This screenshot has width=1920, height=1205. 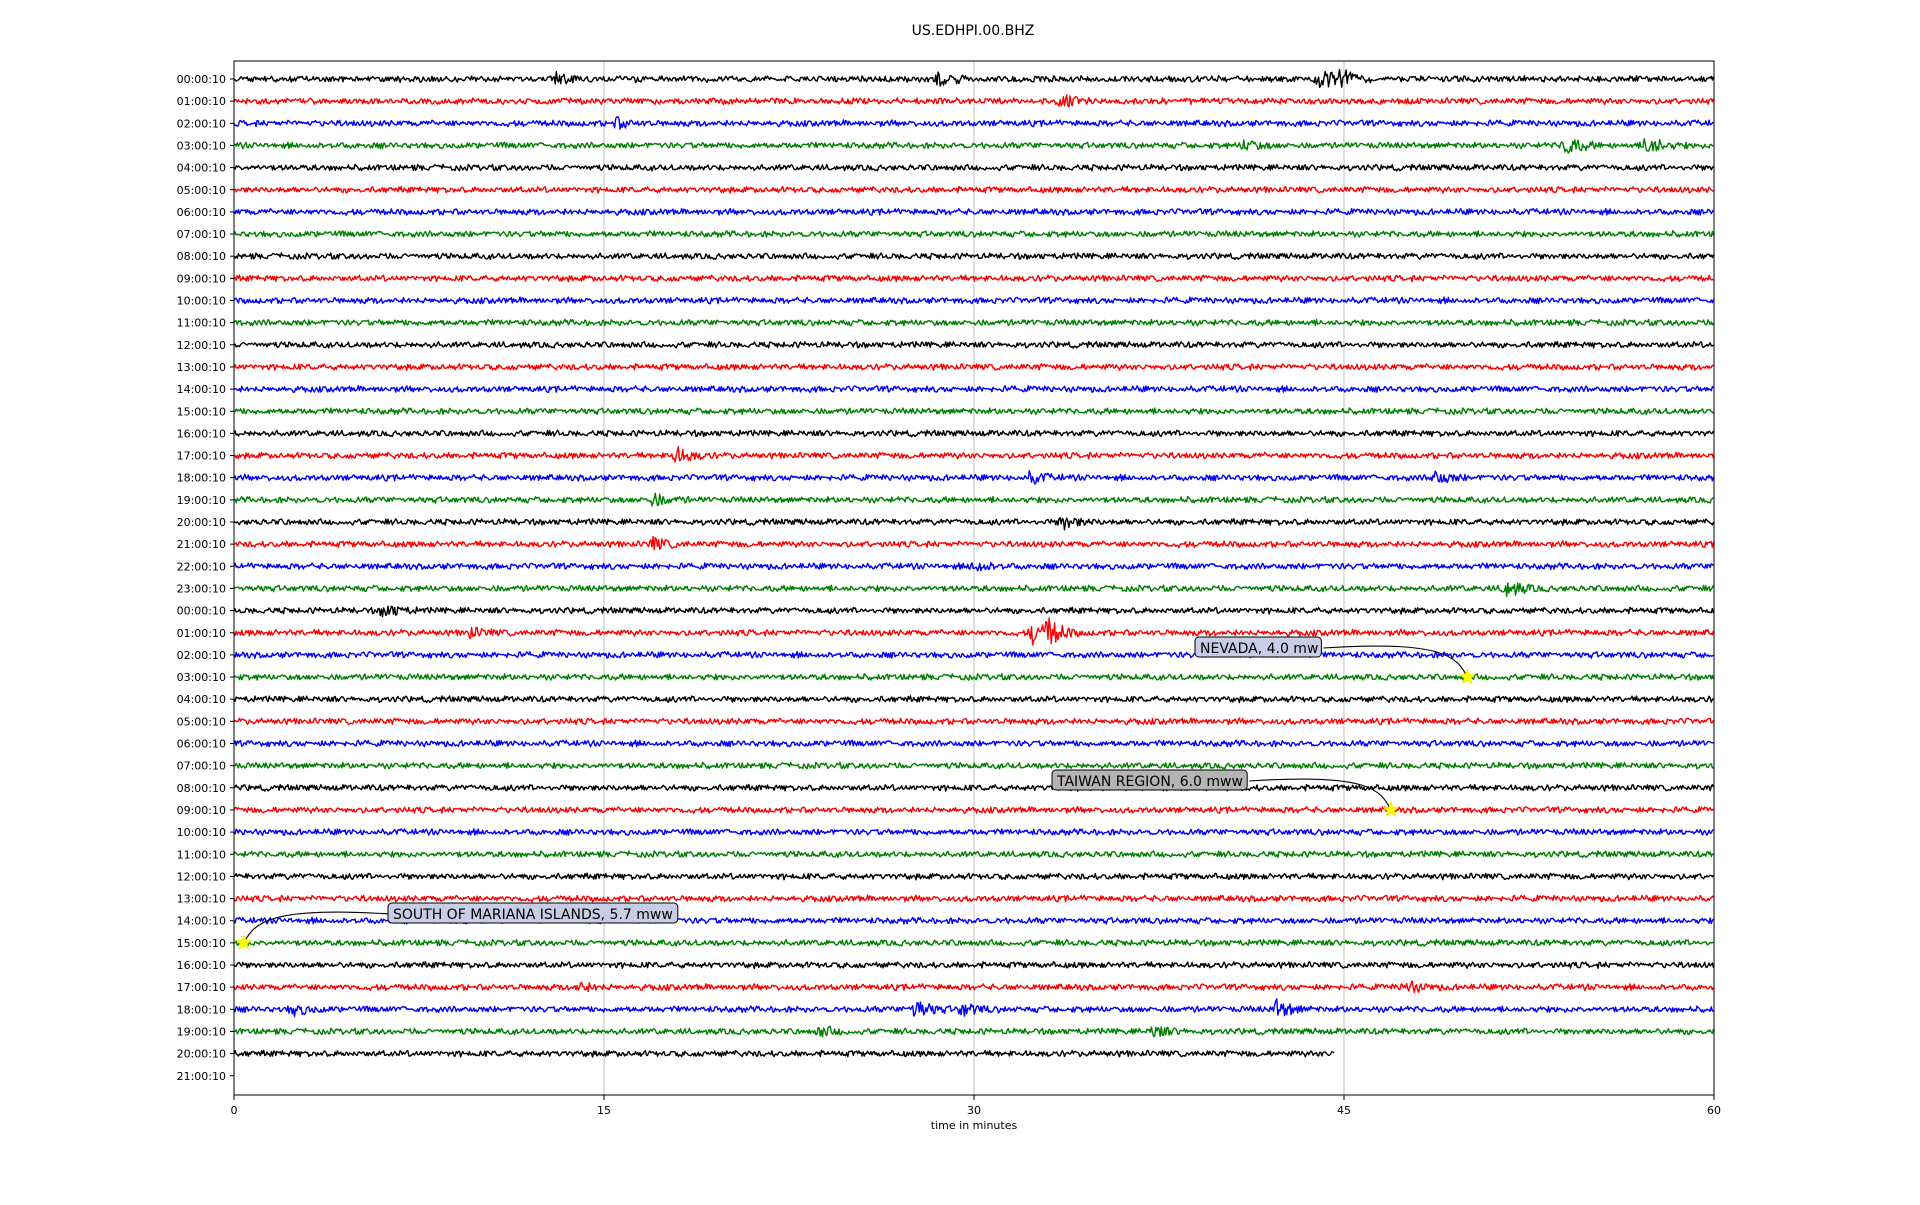 What do you see at coordinates (201, 212) in the screenshot?
I see `row-label-6: 06:00:10` at bounding box center [201, 212].